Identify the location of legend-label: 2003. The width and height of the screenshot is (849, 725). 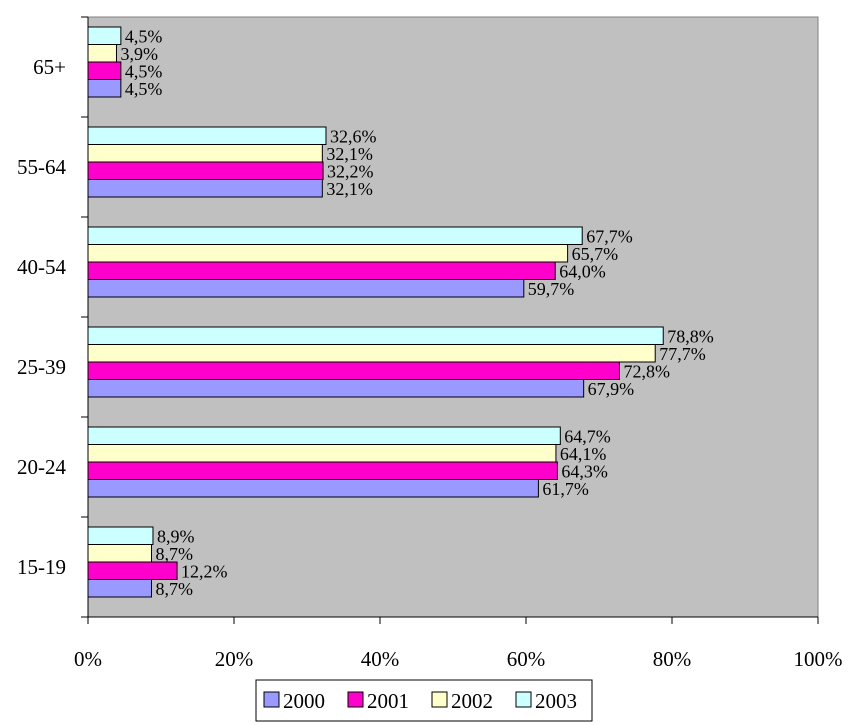
(556, 701).